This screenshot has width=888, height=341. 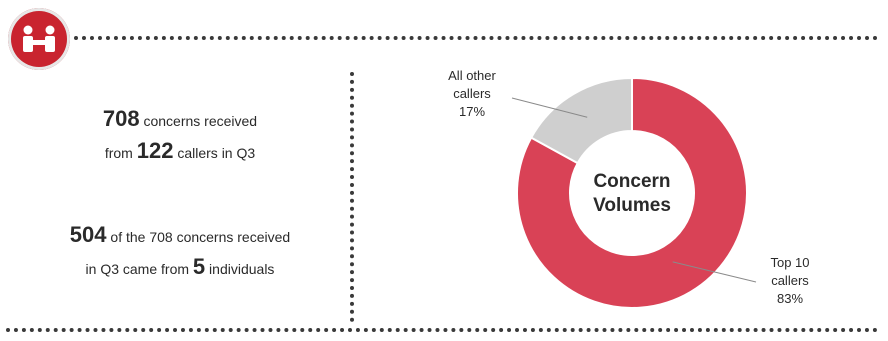 I want to click on stat-text: concerns received, so click(x=198, y=121).